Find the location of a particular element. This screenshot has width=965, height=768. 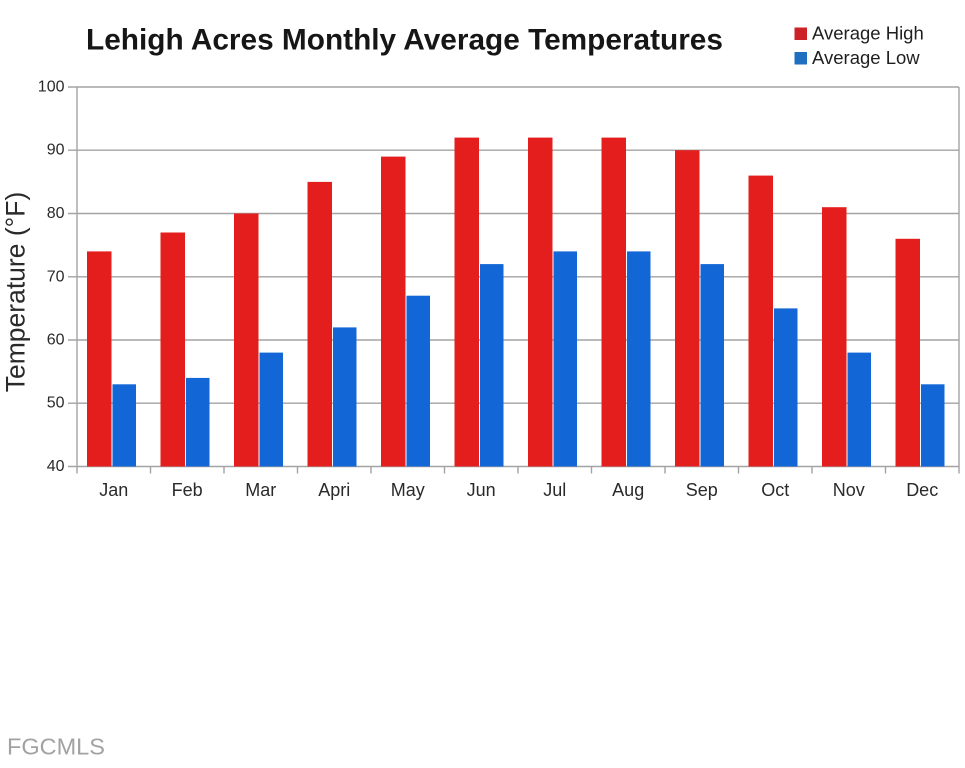

svg-text: Oct is located at coordinates (775, 490).